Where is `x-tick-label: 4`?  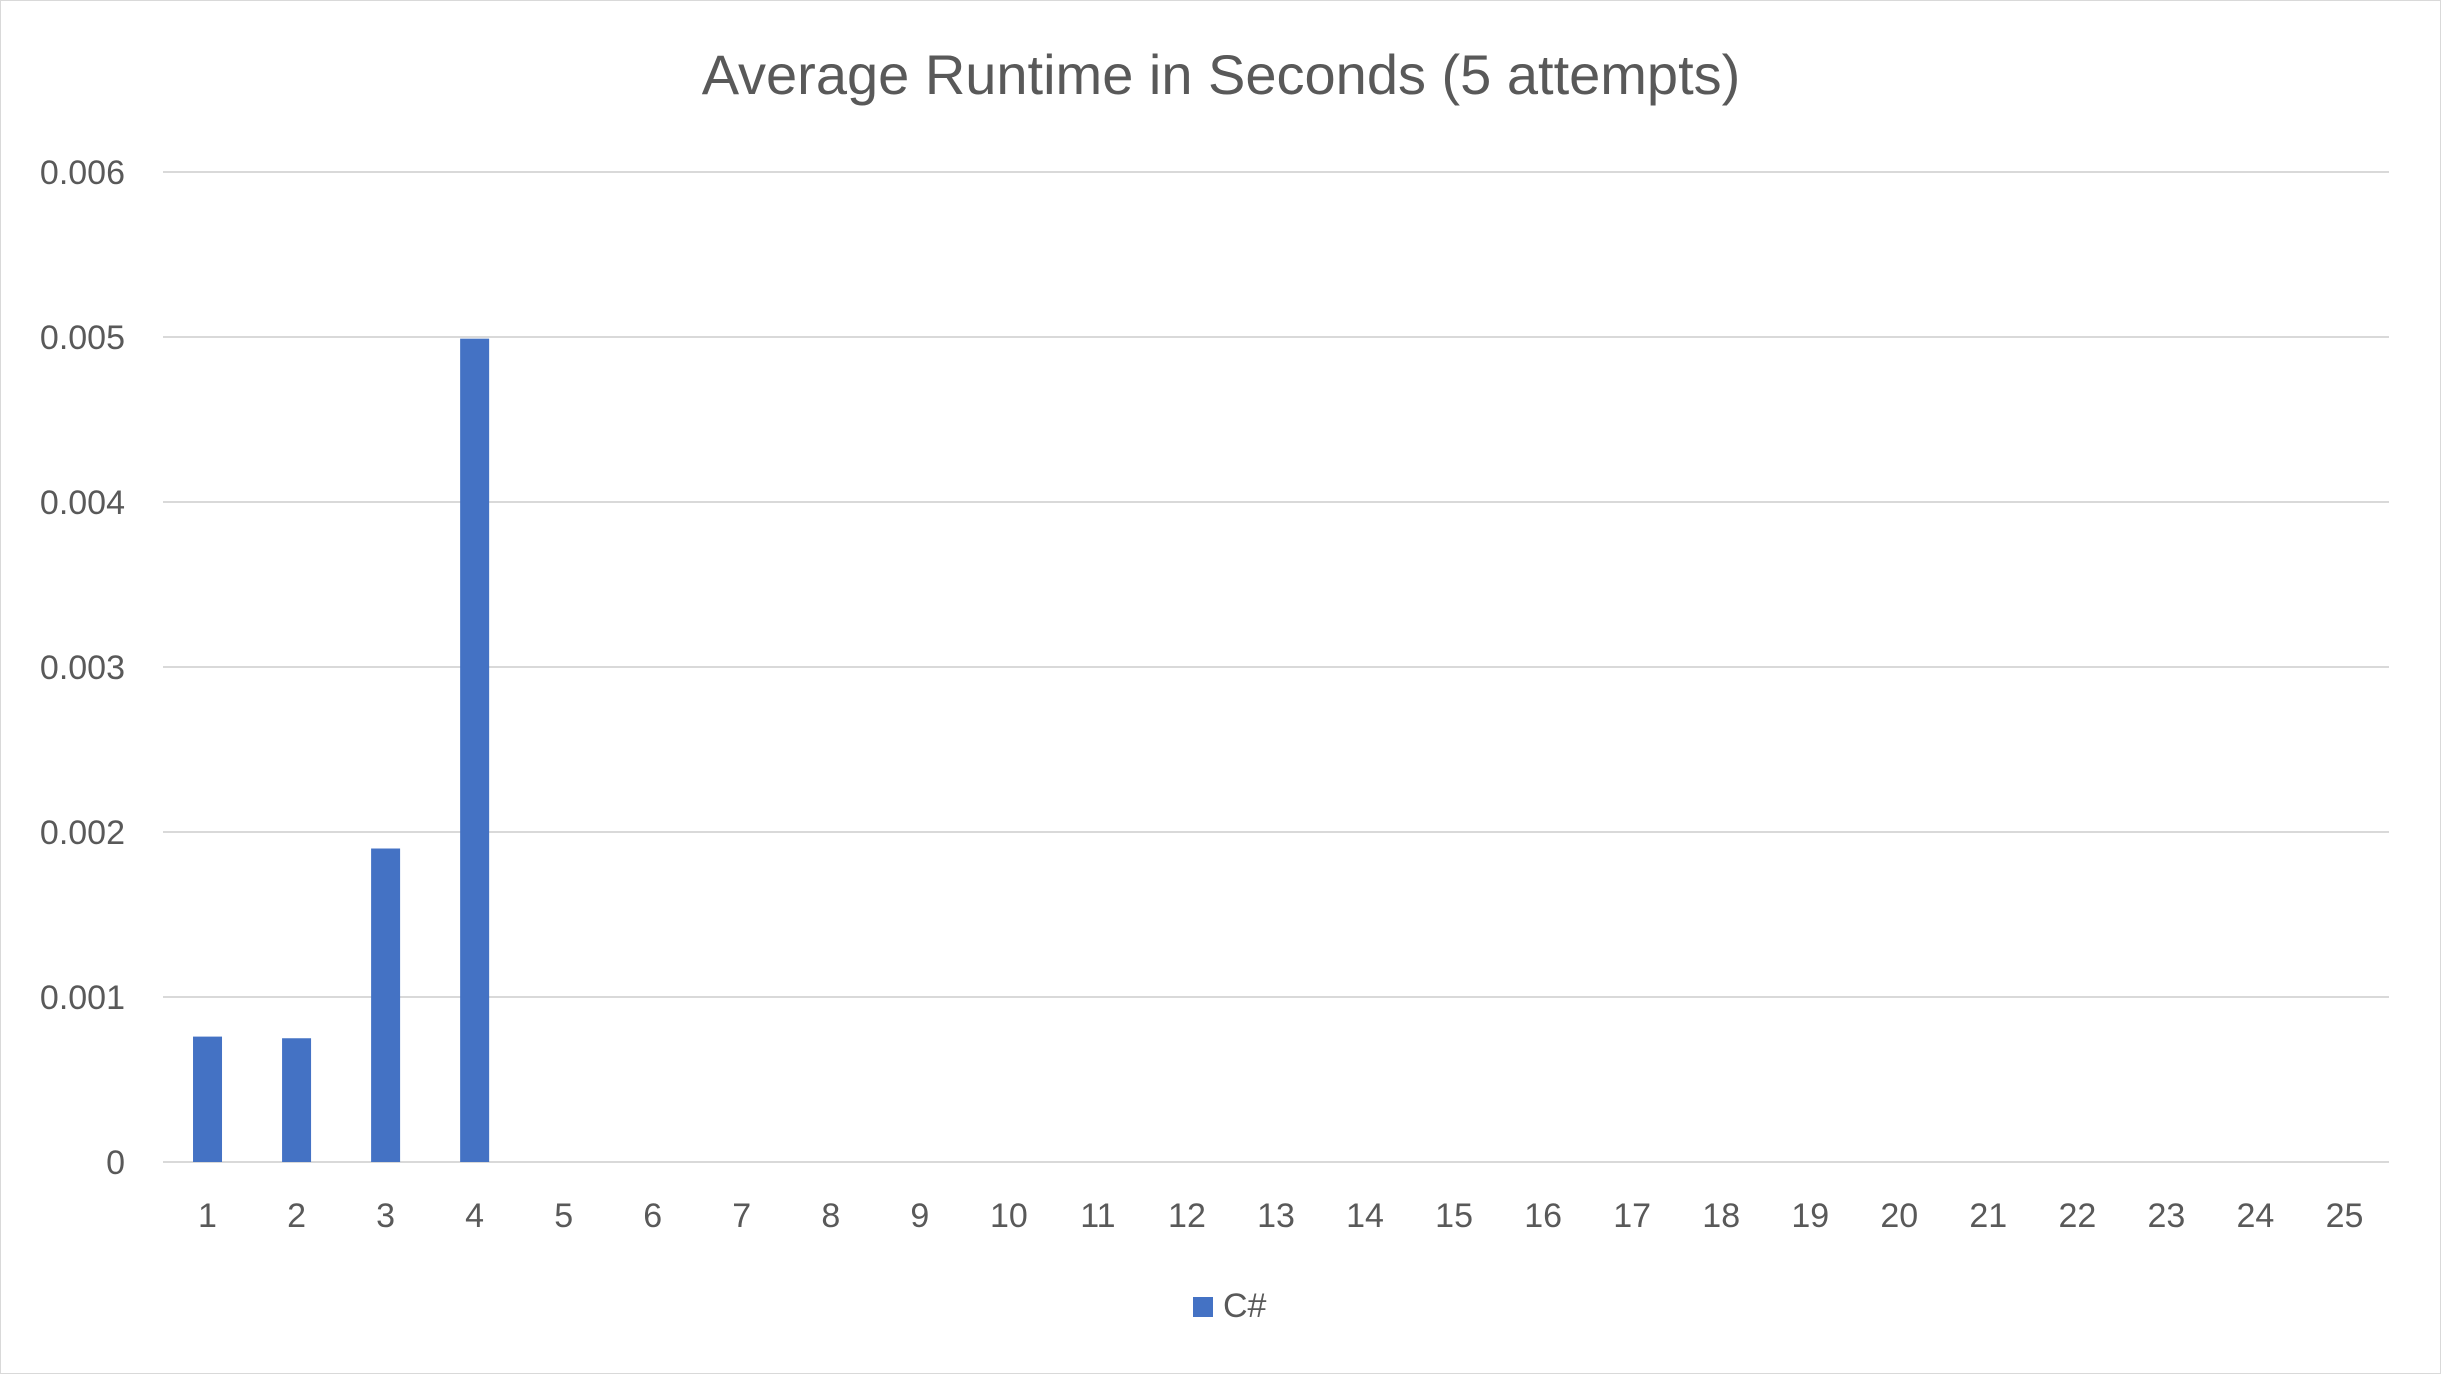 x-tick-label: 4 is located at coordinates (474, 1216).